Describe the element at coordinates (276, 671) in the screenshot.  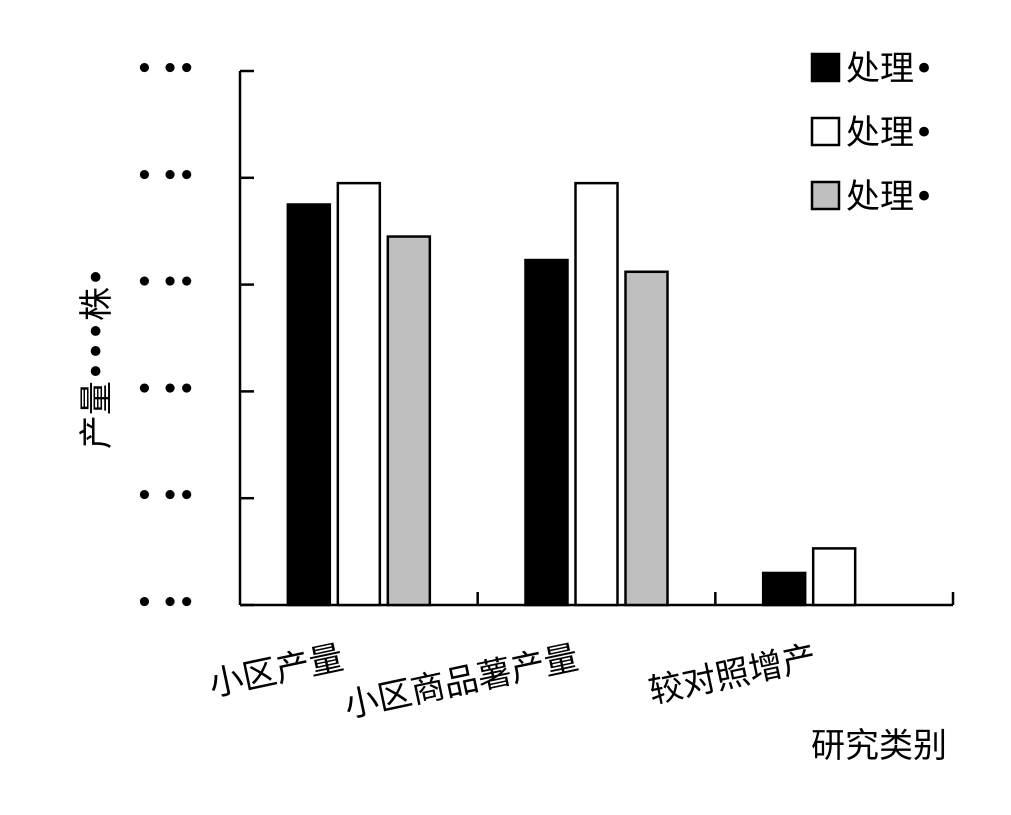
I see `category-label: 小区产量` at that location.